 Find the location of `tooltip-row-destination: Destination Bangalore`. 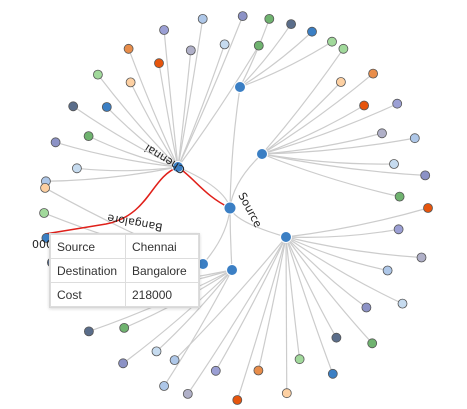

tooltip-row-destination: Destination Bangalore is located at coordinates (124, 270).